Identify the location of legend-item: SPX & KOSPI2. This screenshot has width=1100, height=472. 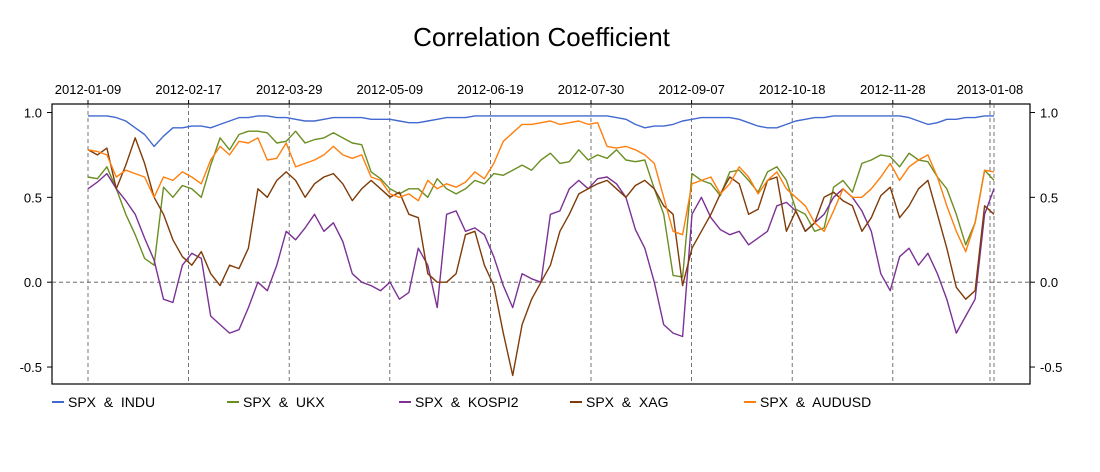
(459, 402).